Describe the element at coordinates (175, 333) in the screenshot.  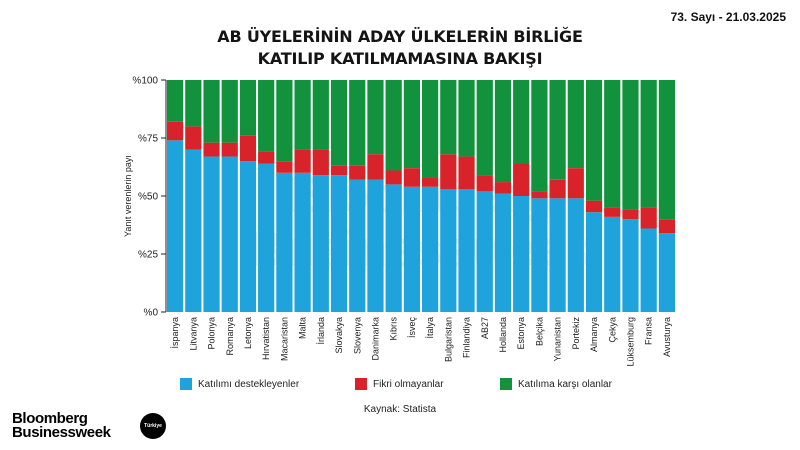
I see `x-tick-label: İspanya` at that location.